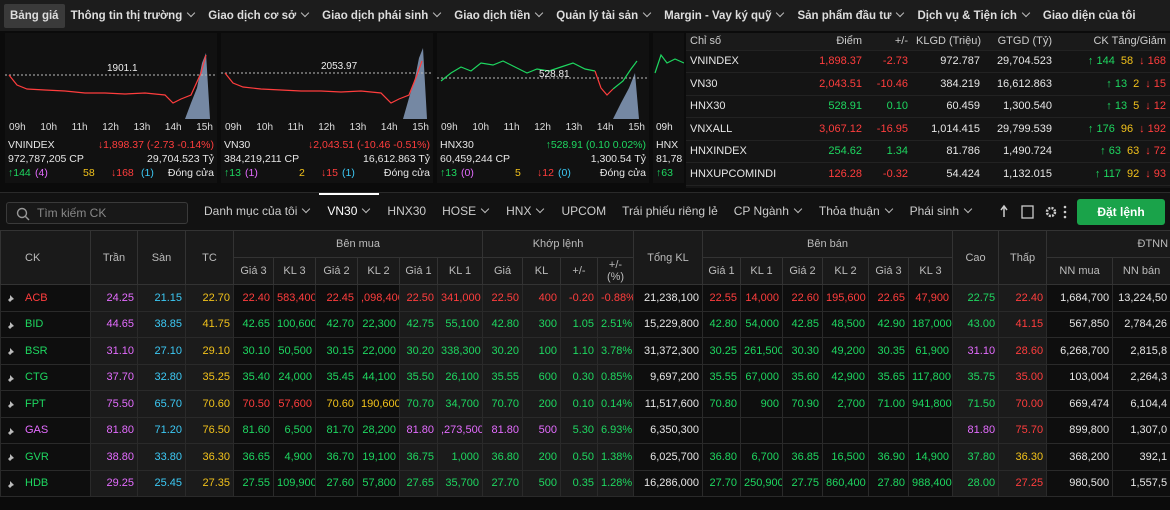 The image size is (1170, 510). Describe the element at coordinates (1101, 128) in the screenshot. I see `advances: ↑ 176` at that location.